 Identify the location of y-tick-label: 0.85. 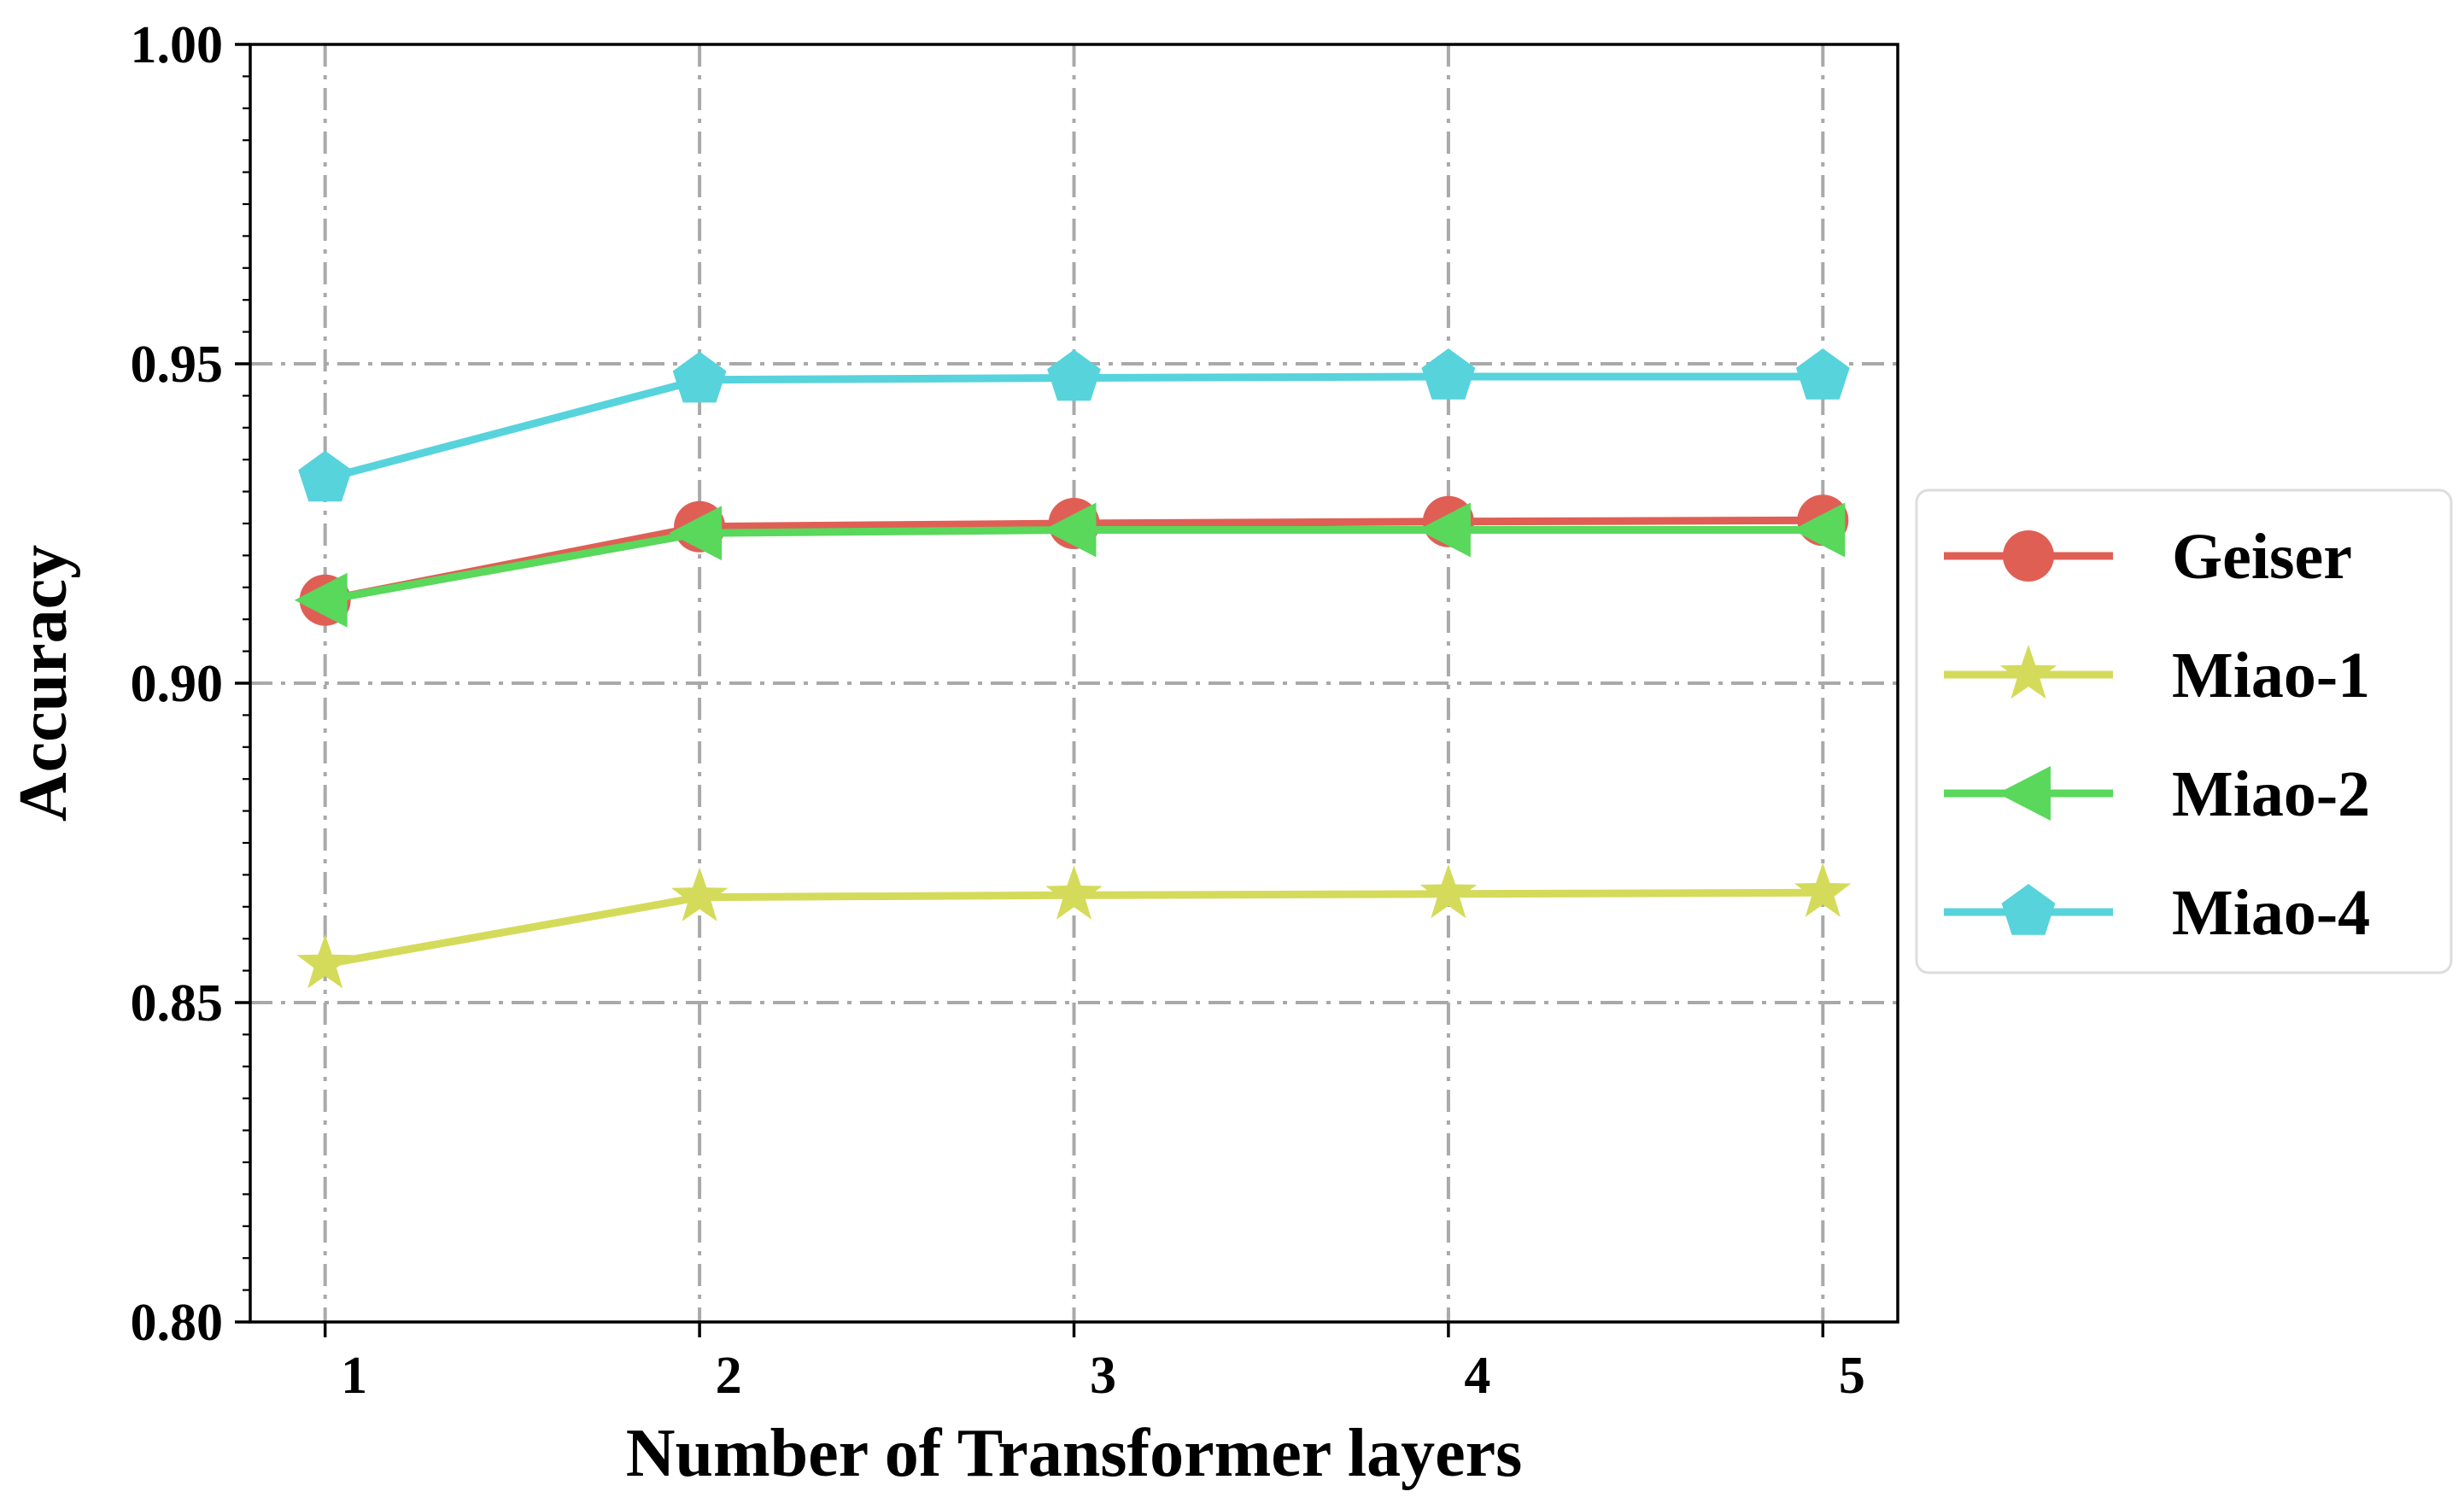
(177, 1003).